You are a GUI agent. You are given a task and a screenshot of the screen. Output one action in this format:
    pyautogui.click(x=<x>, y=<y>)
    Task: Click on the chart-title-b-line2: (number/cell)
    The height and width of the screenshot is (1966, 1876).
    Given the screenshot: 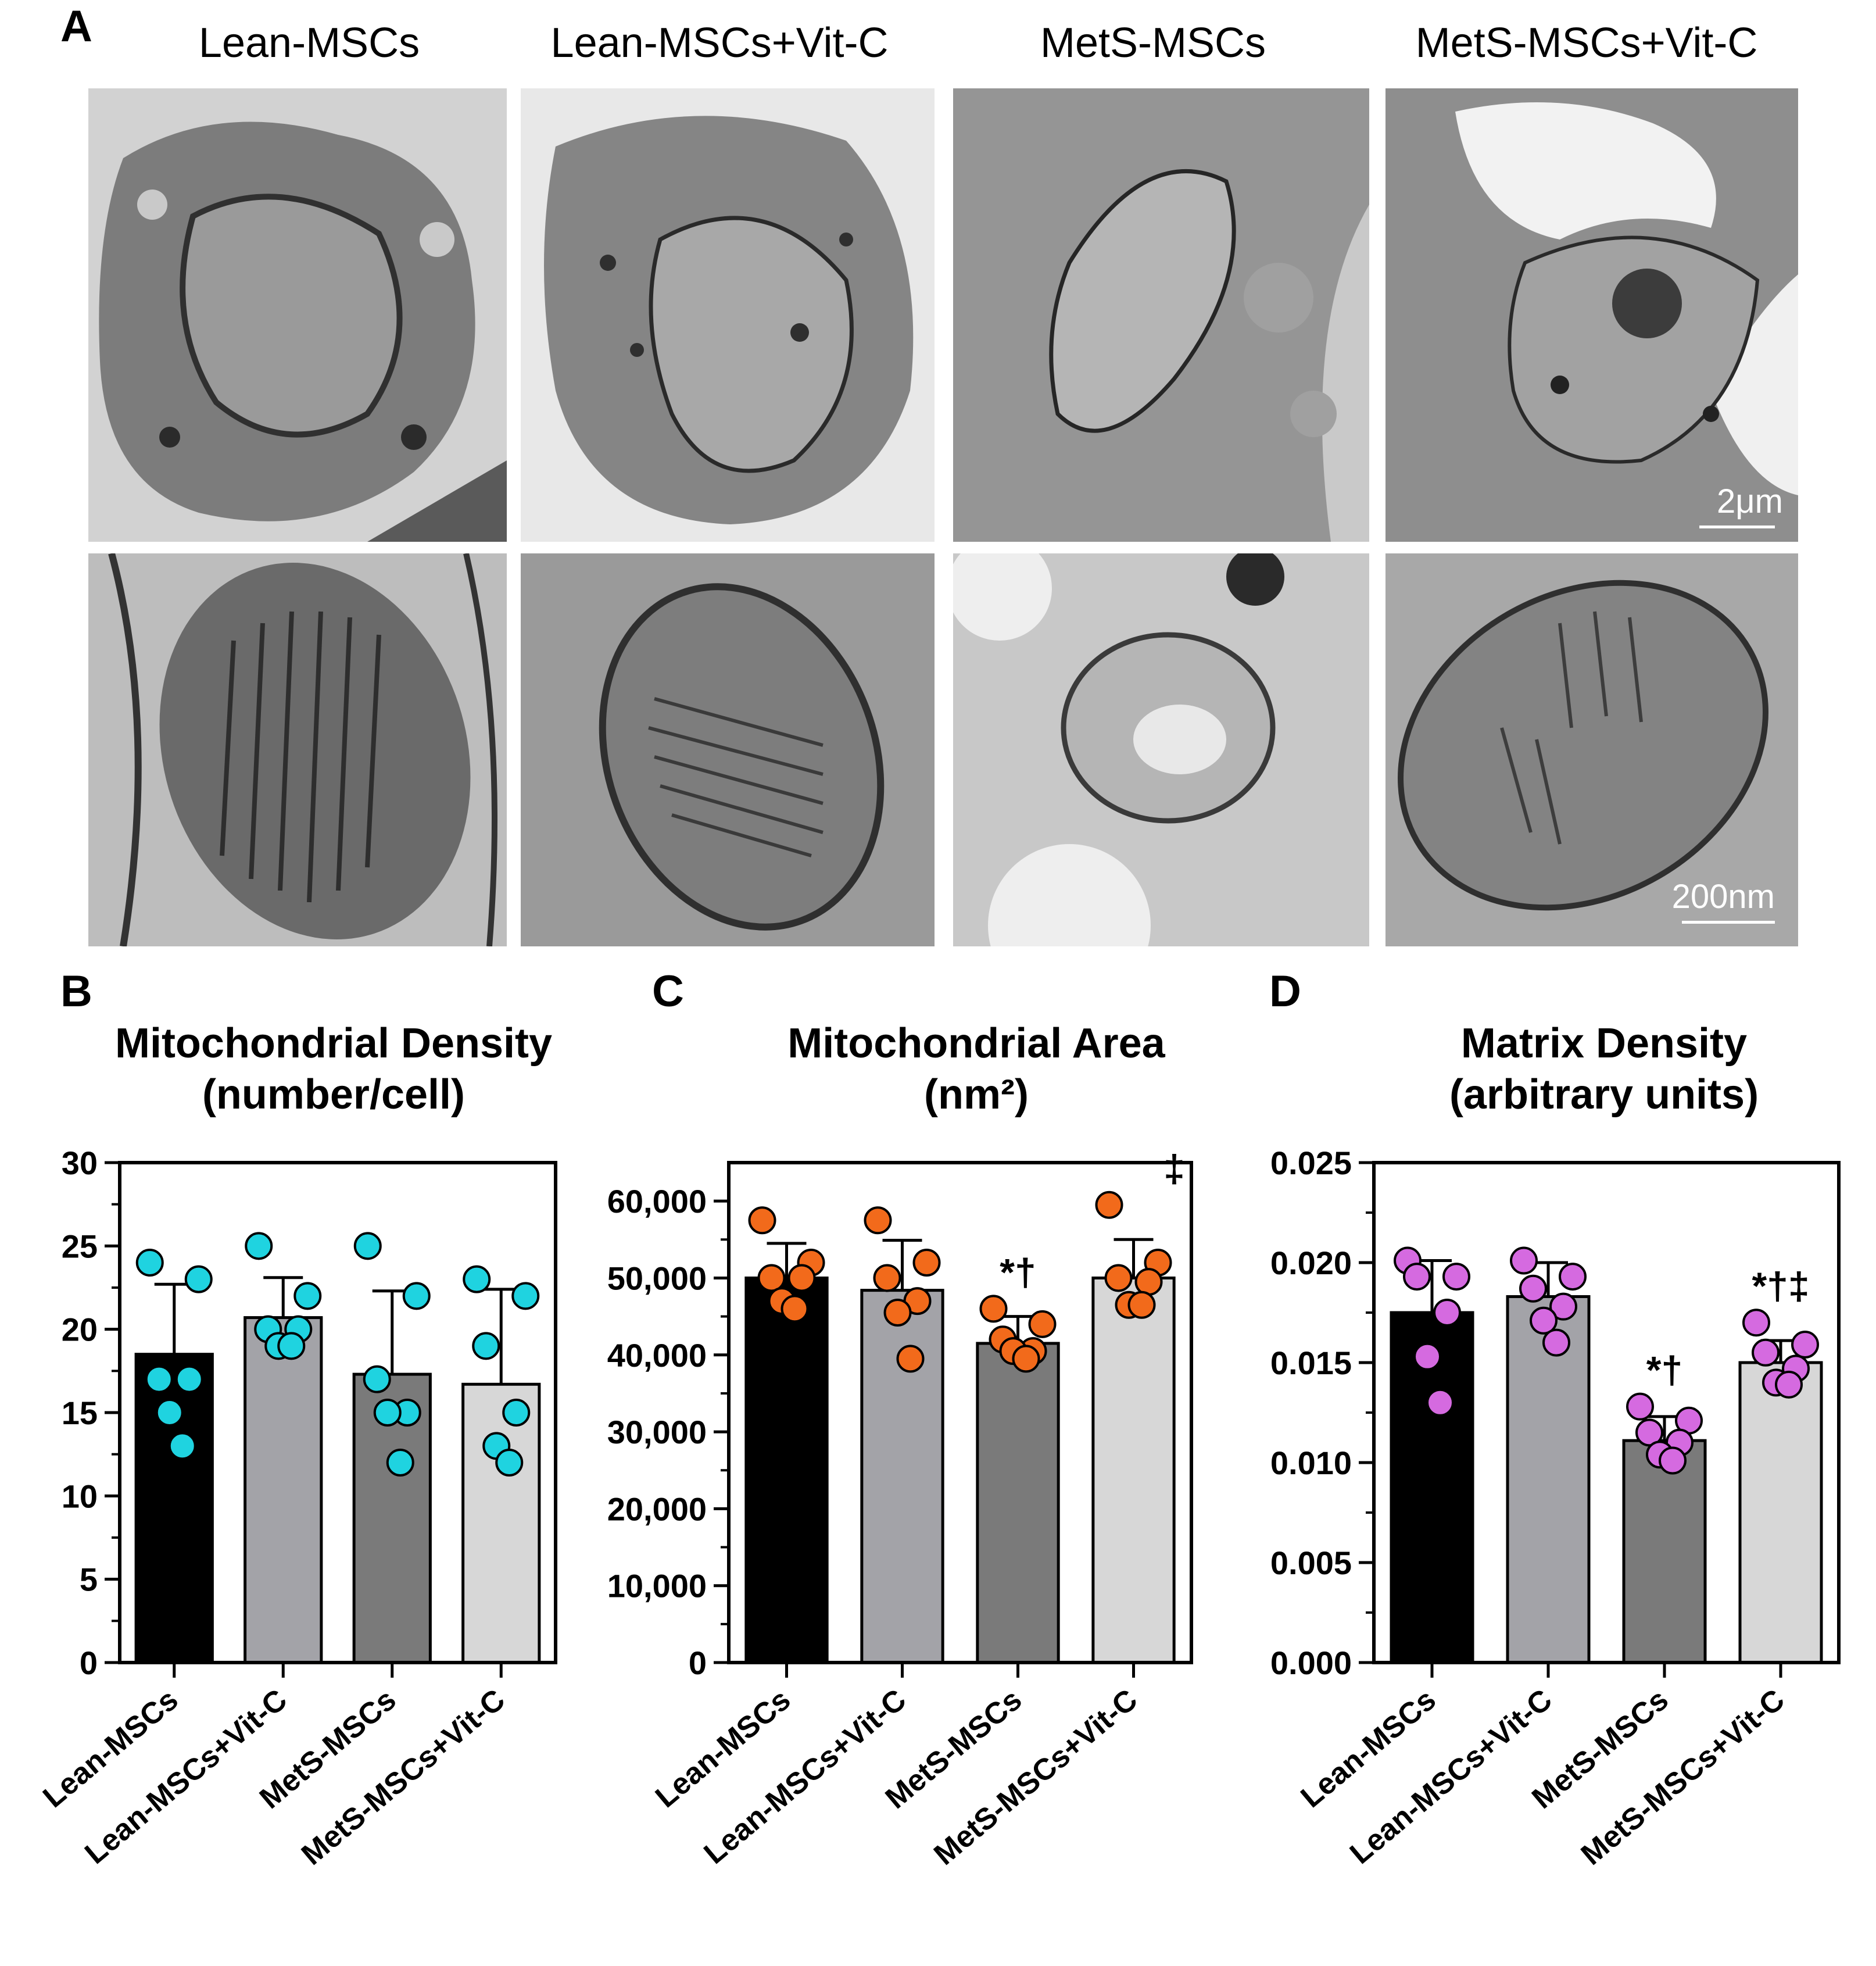 What is the action you would take?
    pyautogui.click(x=334, y=1094)
    